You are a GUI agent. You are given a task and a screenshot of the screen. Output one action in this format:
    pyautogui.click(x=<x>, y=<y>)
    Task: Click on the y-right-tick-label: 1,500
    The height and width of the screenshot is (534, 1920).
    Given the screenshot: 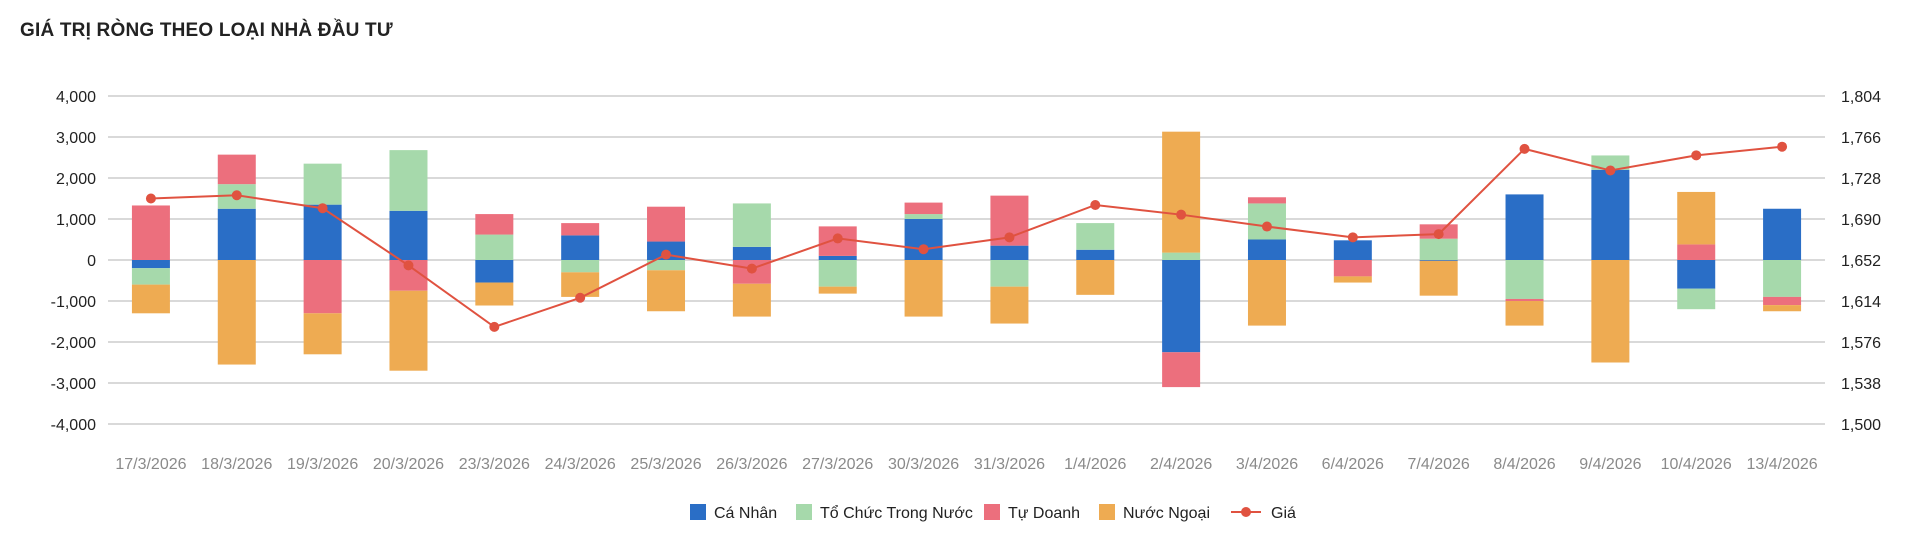 What is the action you would take?
    pyautogui.click(x=1861, y=425)
    